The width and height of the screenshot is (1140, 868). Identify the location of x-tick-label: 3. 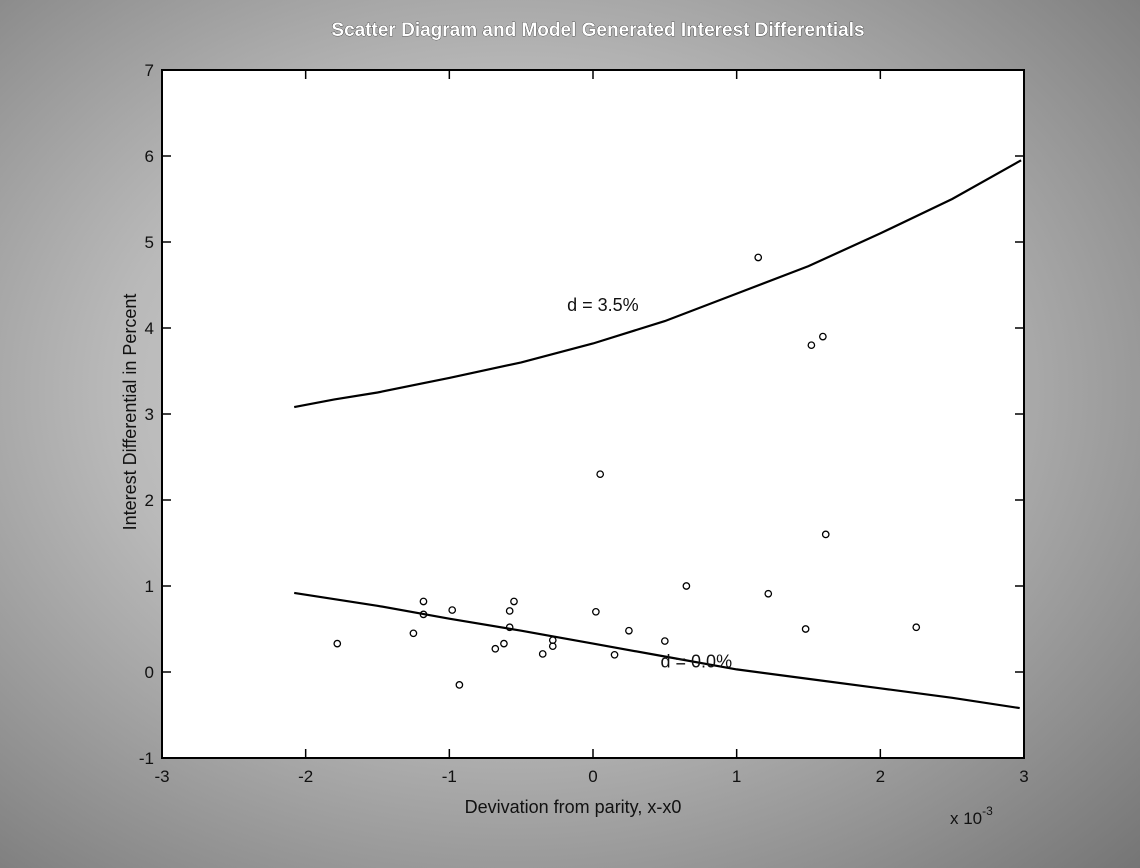
(1023, 776).